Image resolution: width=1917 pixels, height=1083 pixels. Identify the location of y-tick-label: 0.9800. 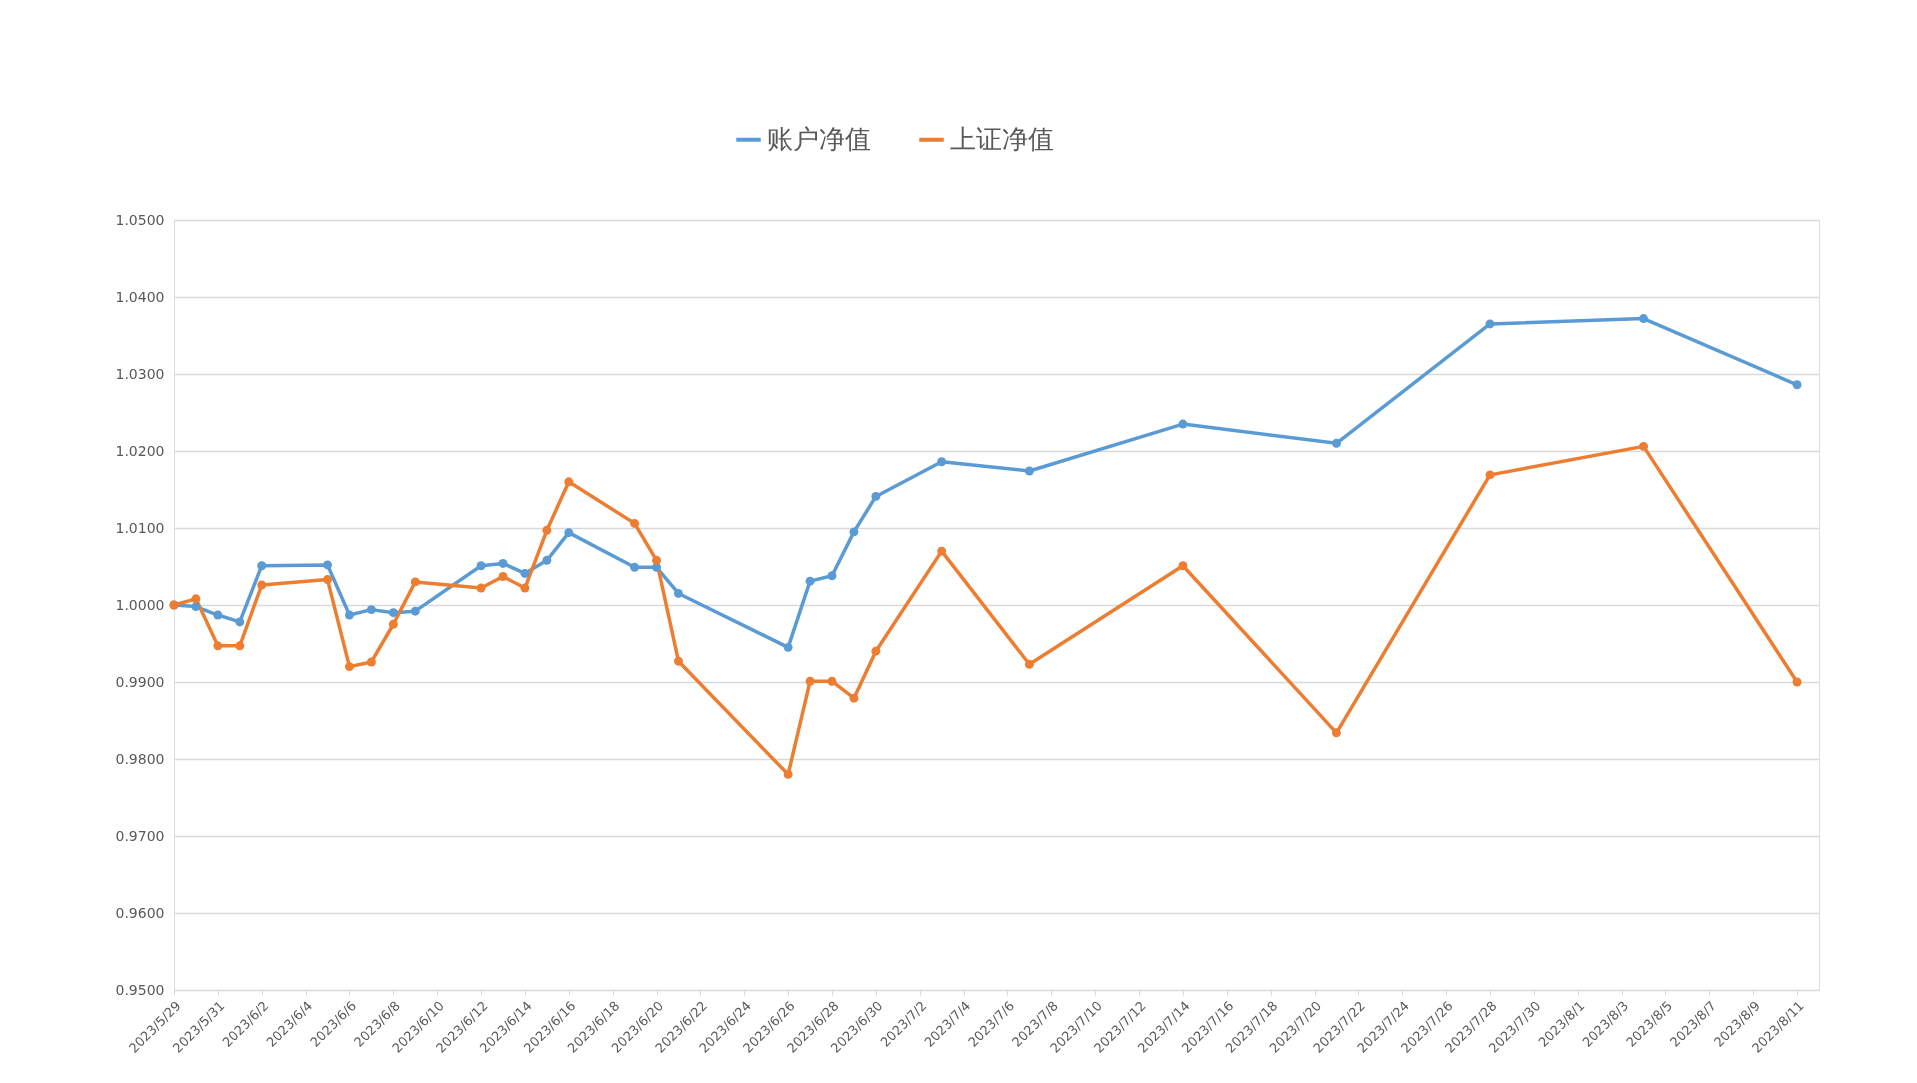
(140, 758).